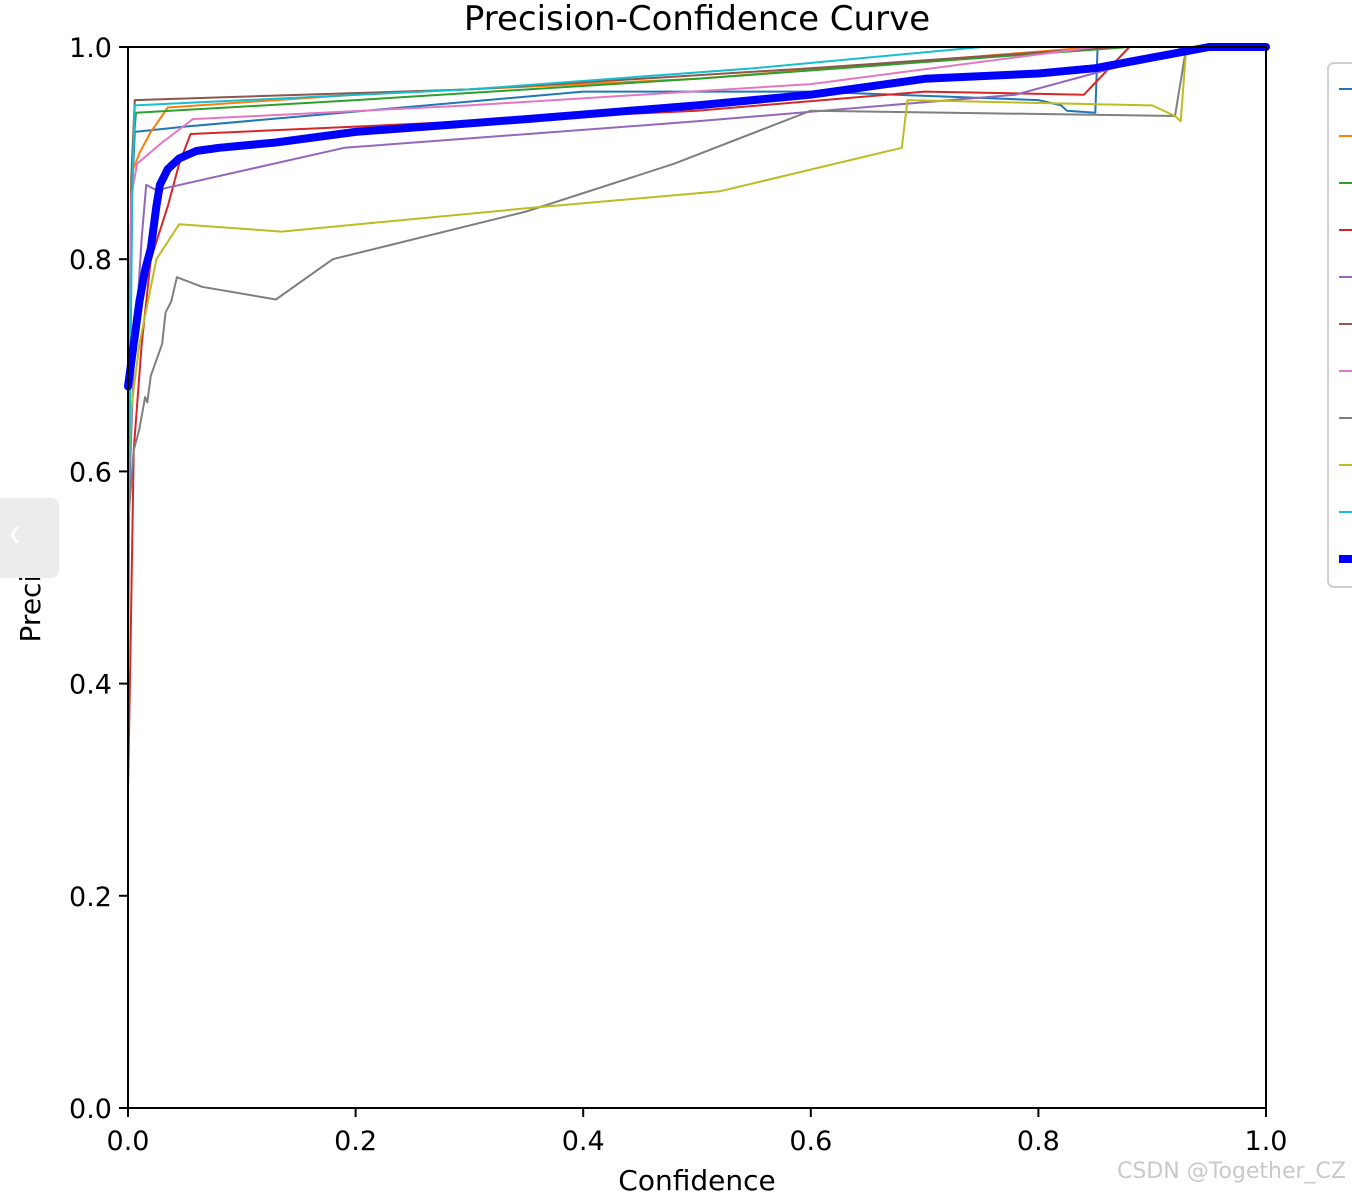  Describe the element at coordinates (90, 472) in the screenshot. I see `y-tick-label: 0.6` at that location.